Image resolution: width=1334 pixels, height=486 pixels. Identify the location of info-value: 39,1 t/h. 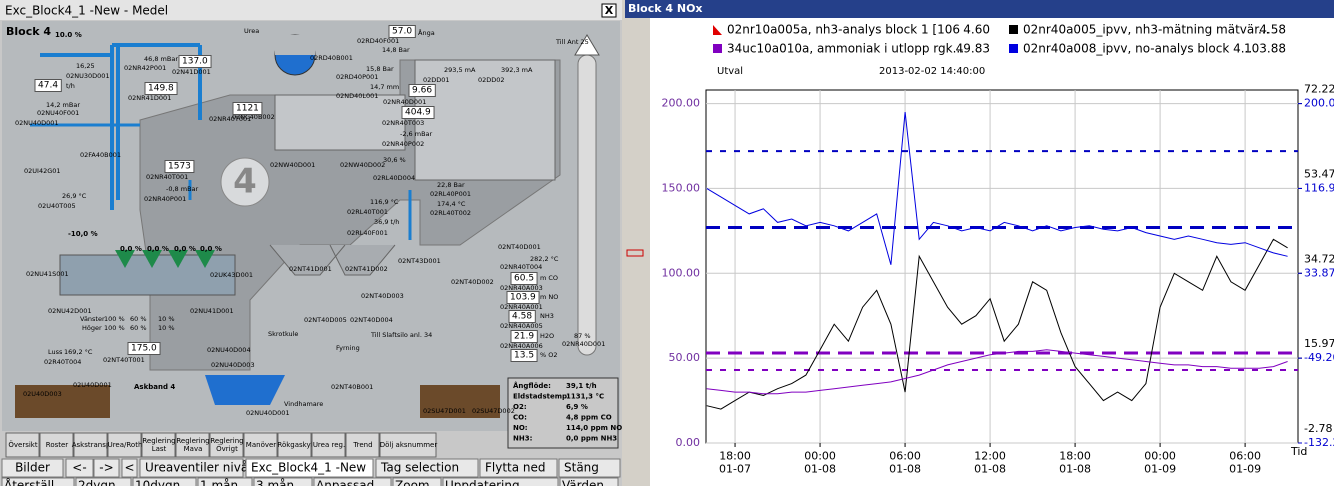
(581, 386).